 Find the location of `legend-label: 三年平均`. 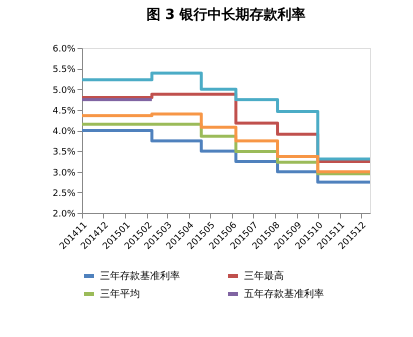

legend-label: 三年平均 is located at coordinates (120, 294).